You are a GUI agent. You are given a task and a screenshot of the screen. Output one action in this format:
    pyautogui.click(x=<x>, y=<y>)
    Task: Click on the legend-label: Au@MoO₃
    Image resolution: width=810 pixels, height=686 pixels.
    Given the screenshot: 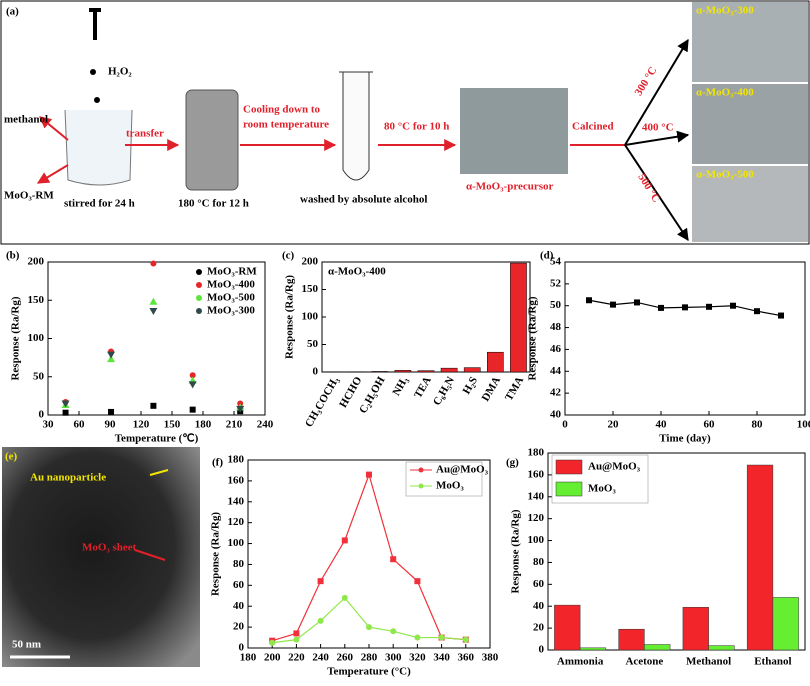 What is the action you would take?
    pyautogui.click(x=462, y=470)
    